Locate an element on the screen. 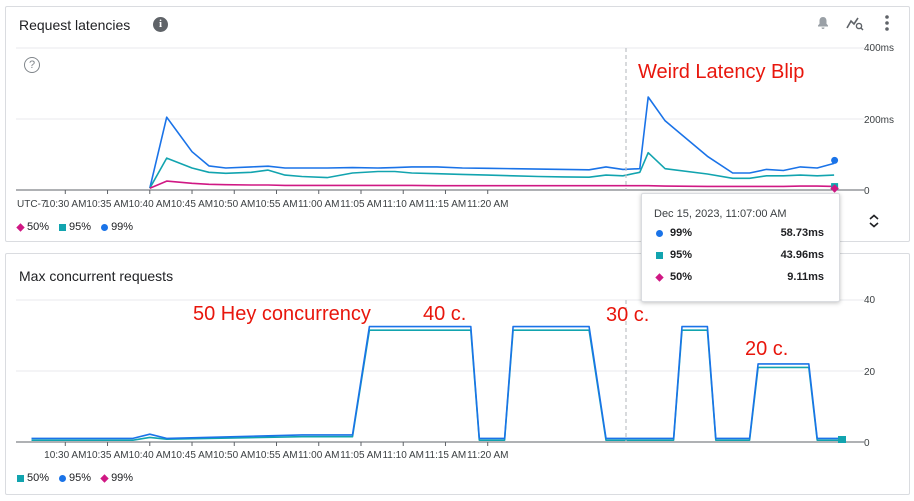 This screenshot has width=914, height=501. tooltip-date: Dec 15, 2023, 11:07:00 AM is located at coordinates (720, 214).